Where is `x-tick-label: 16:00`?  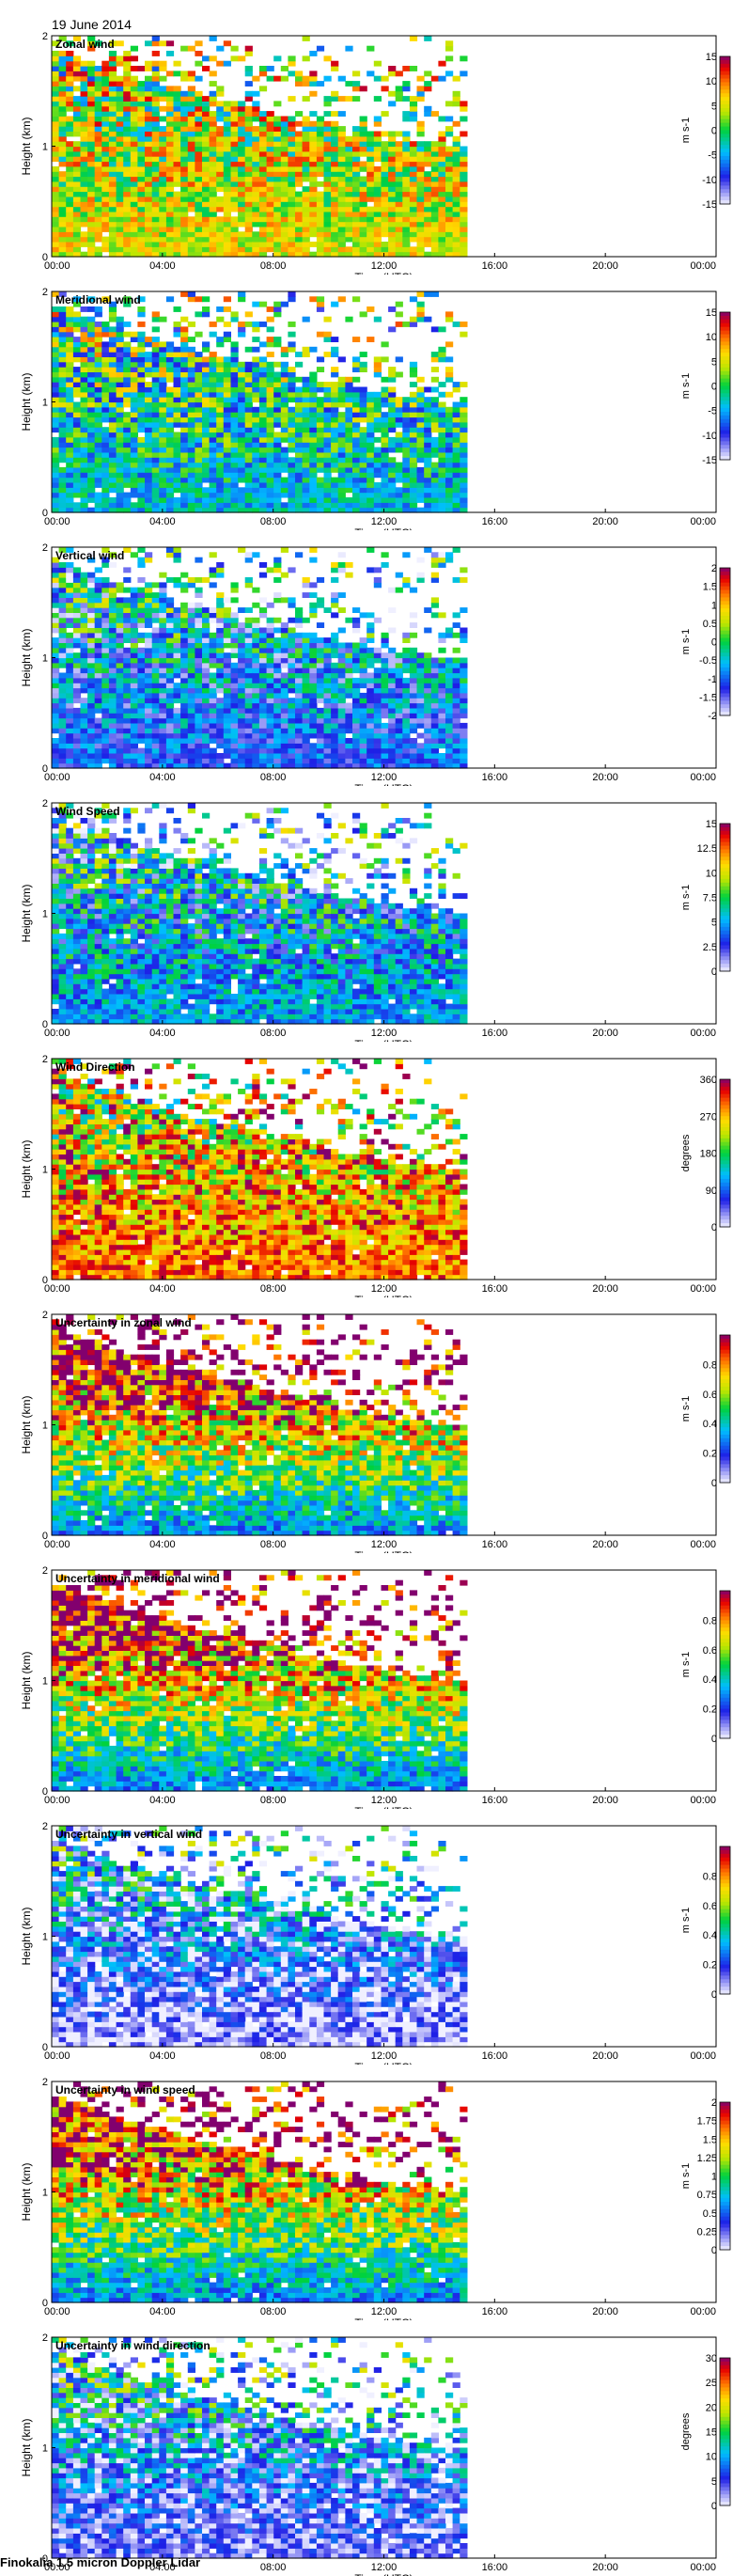 x-tick-label: 16:00 is located at coordinates (495, 521).